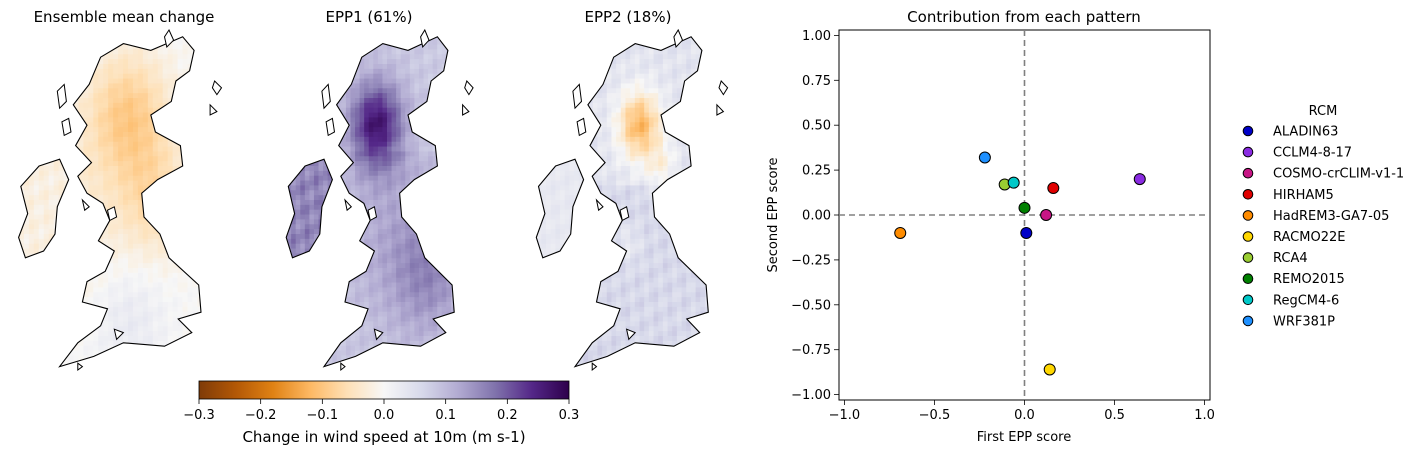 This screenshot has width=1427, height=454. I want to click on colorbar-tick-label: −0.3, so click(199, 415).